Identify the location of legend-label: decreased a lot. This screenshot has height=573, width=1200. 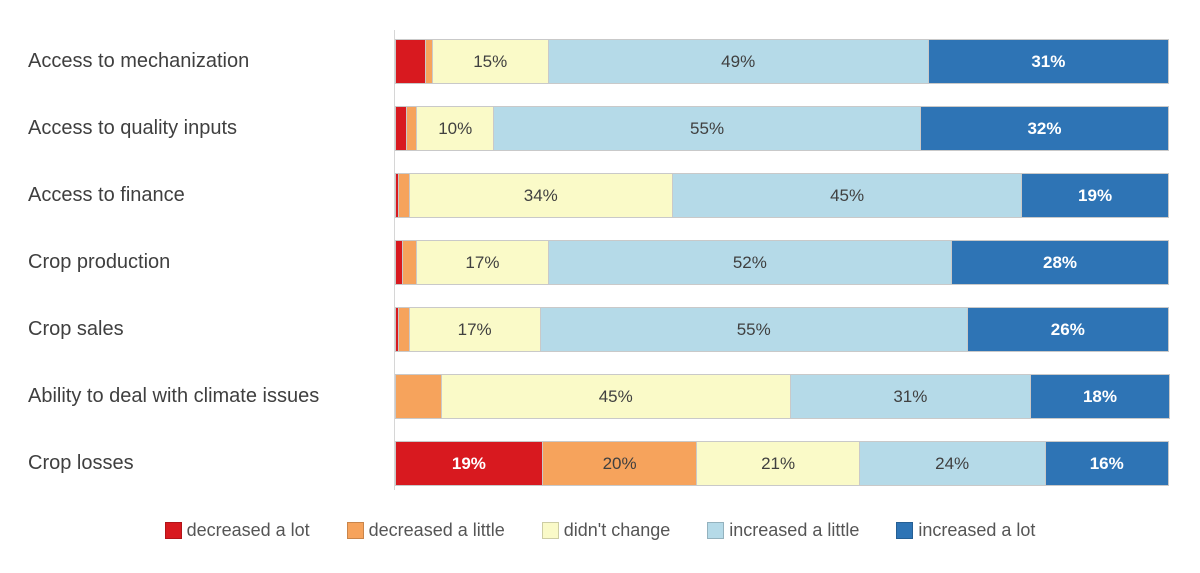
(248, 530).